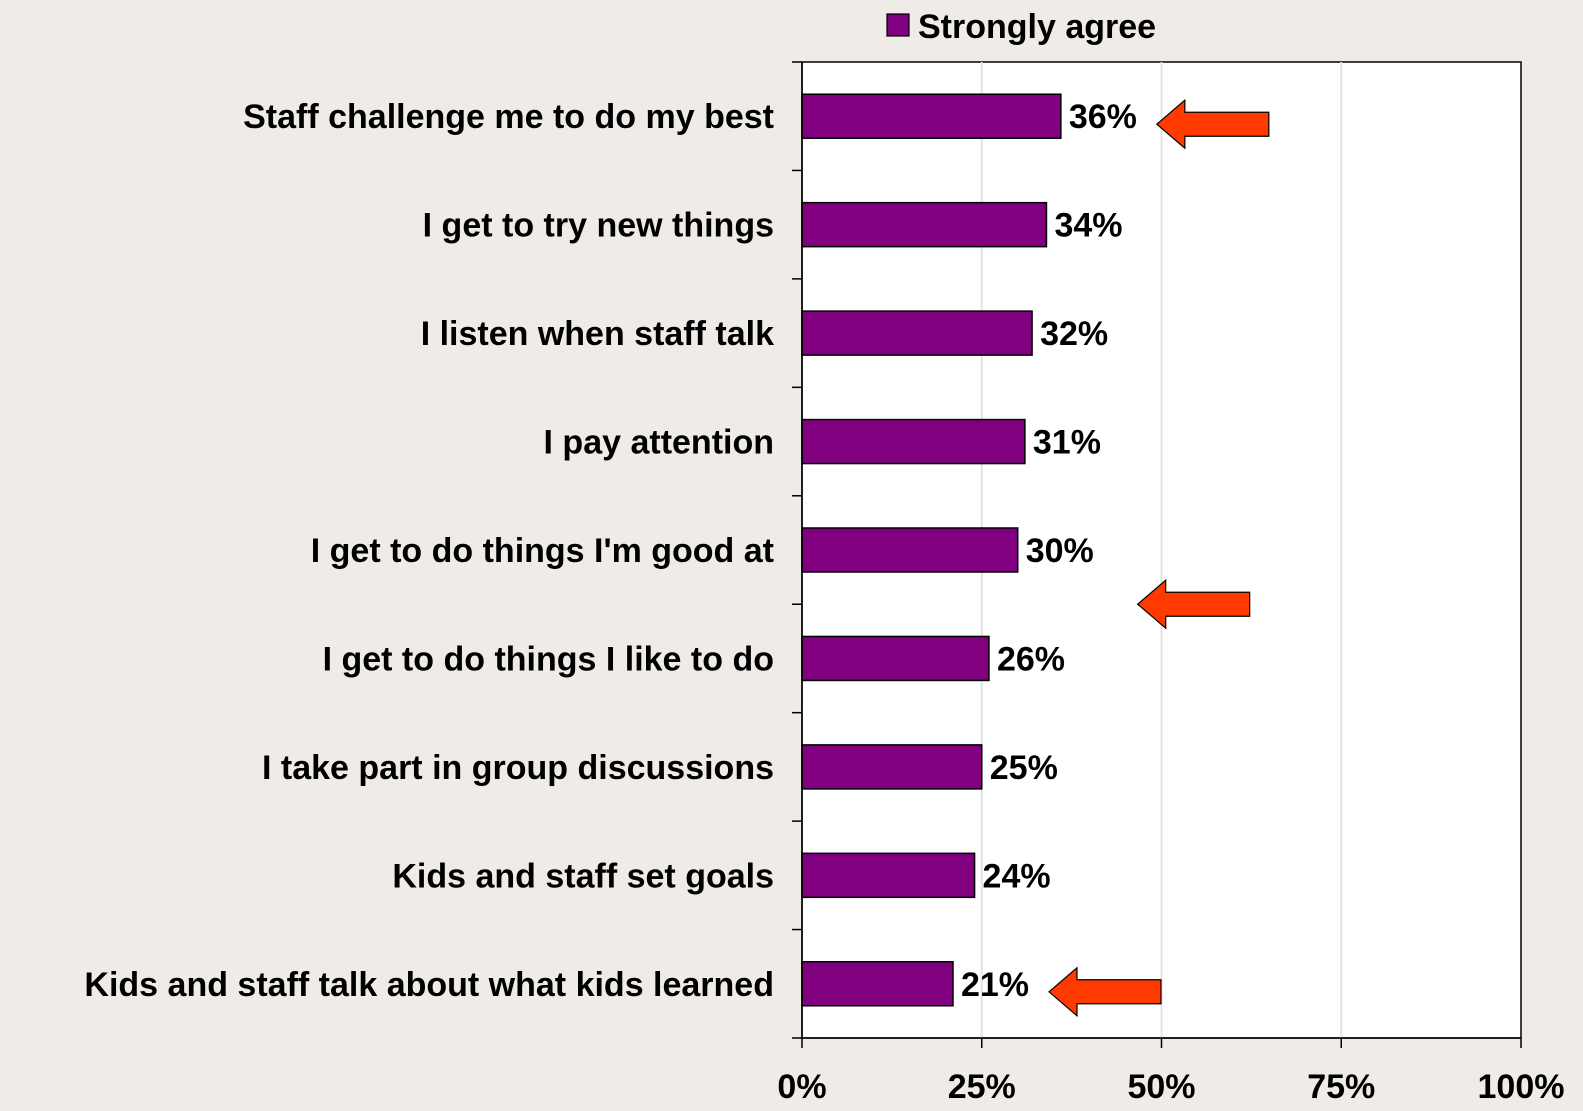  I want to click on bars, so click(931, 550).